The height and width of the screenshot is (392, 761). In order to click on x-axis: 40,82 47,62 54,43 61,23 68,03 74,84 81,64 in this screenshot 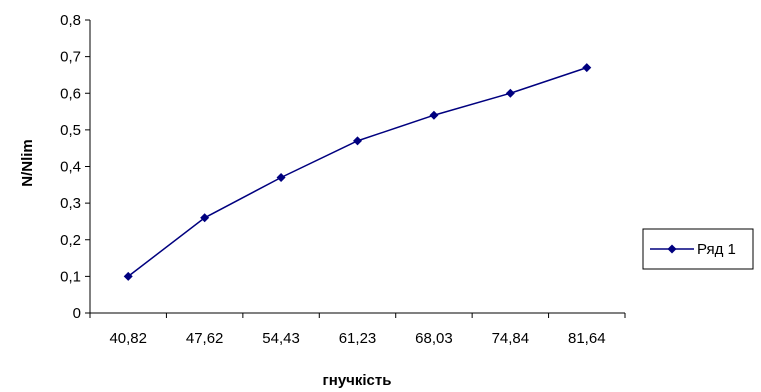, I will do `click(357, 329)`.